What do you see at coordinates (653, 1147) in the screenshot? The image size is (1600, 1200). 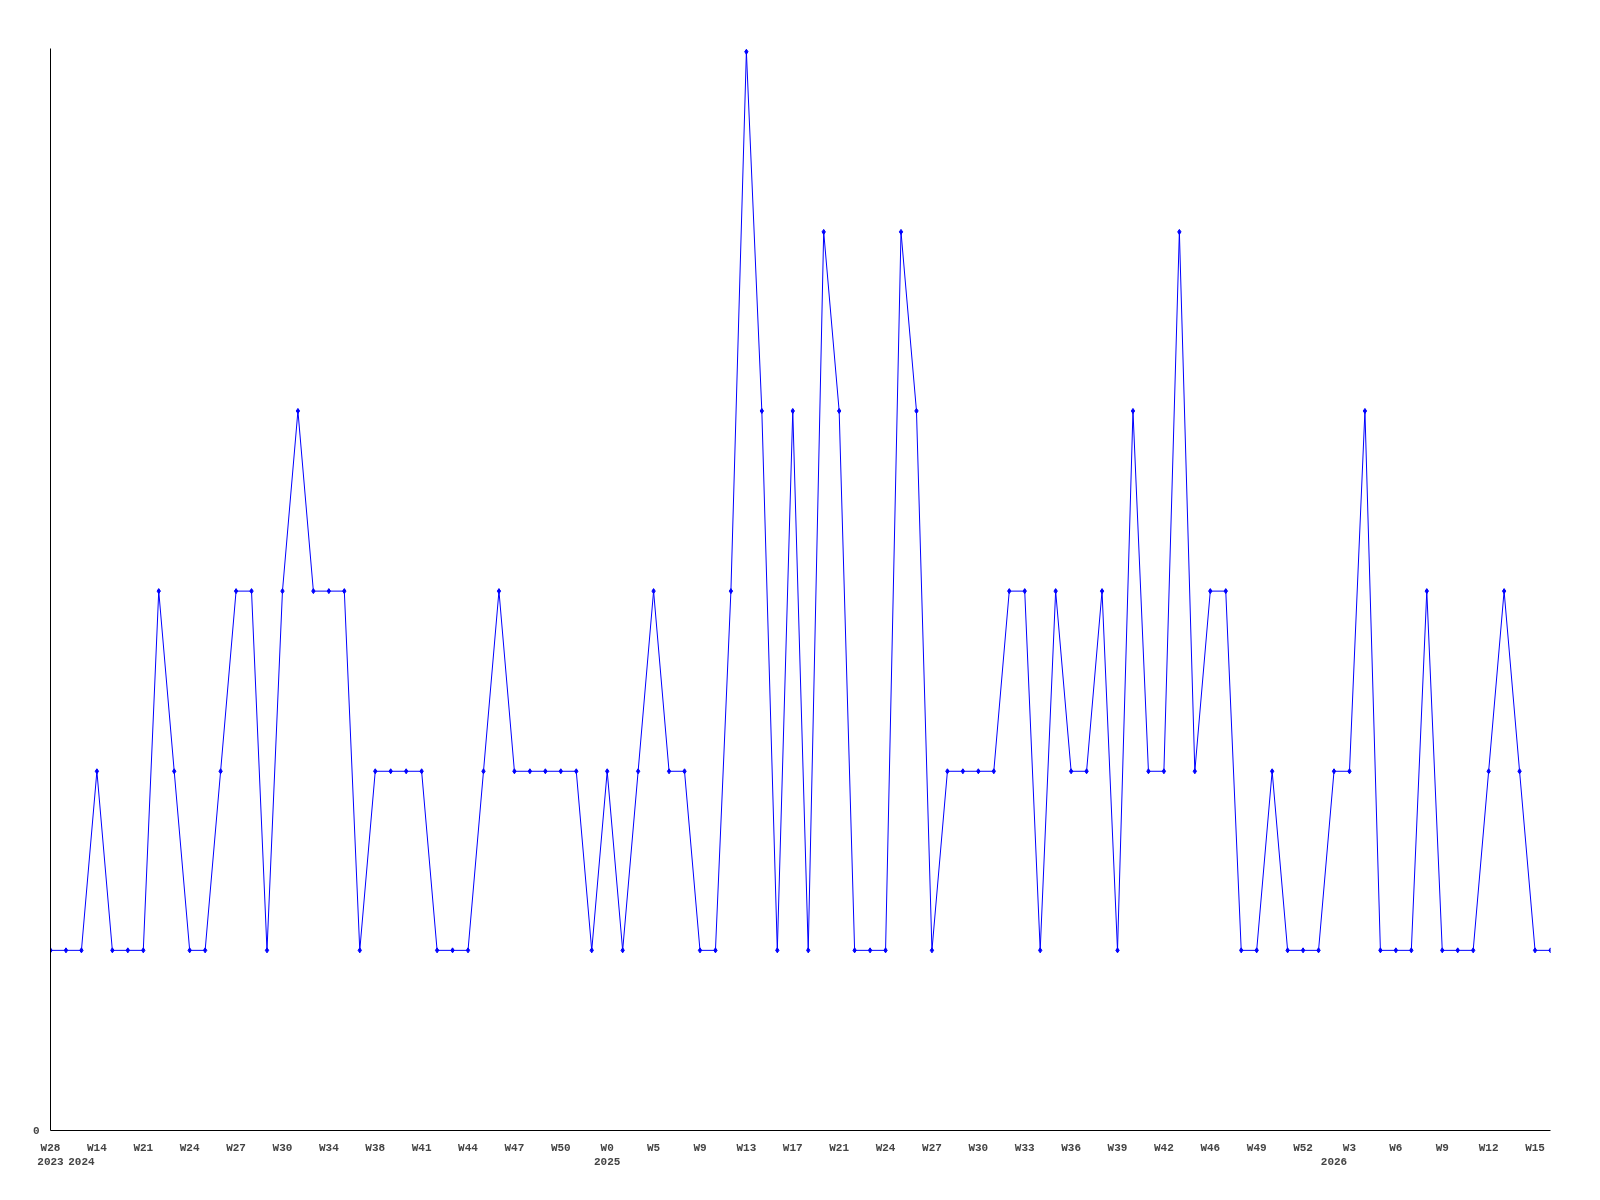 I see `x-tick-label: W5` at bounding box center [653, 1147].